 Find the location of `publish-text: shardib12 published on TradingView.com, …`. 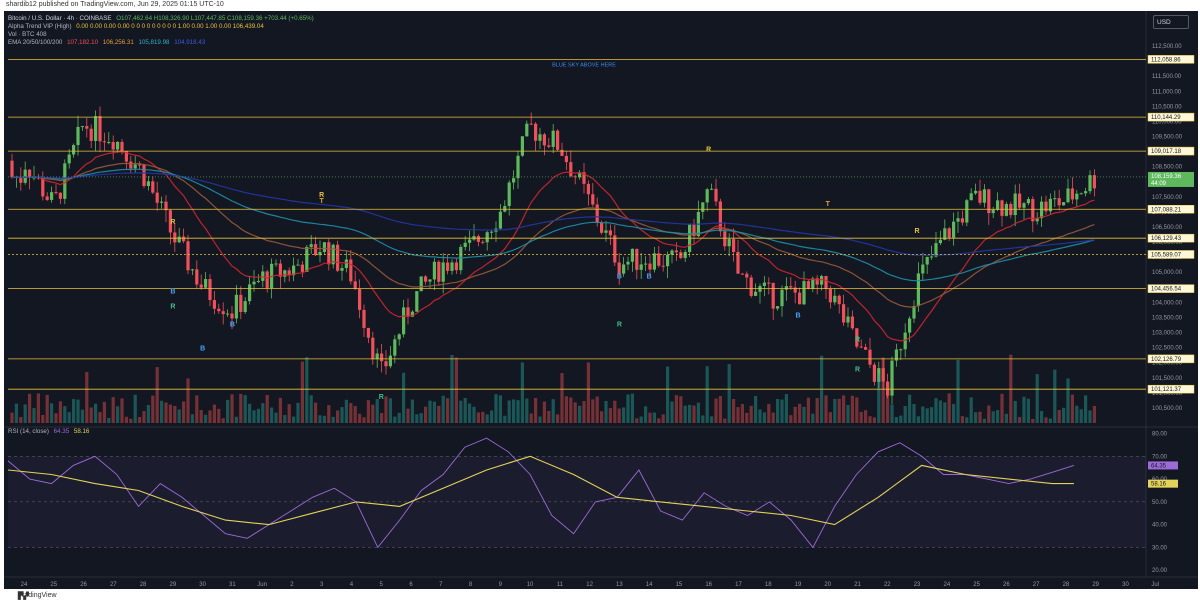

publish-text: shardib12 published on TradingView.com, … is located at coordinates (115, 4).